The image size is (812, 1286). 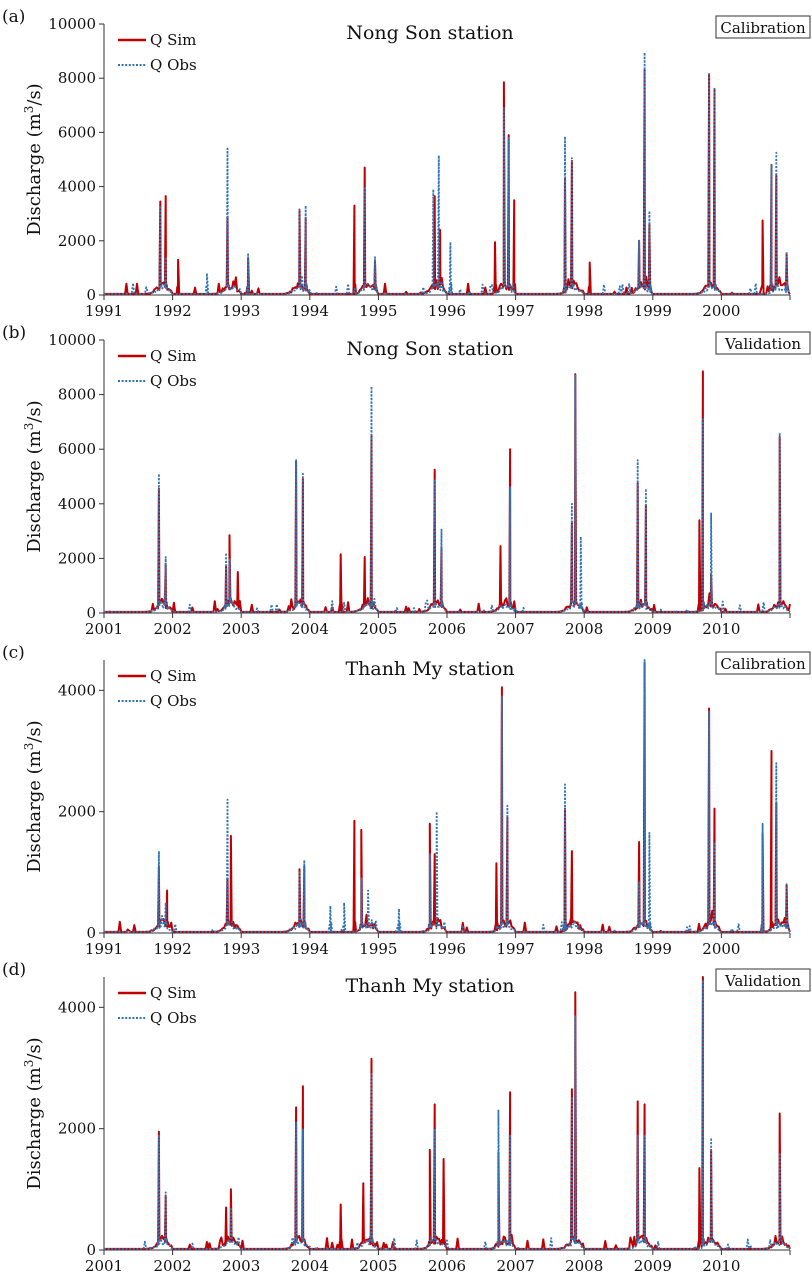 I want to click on panel-letter: (a), so click(x=13, y=17).